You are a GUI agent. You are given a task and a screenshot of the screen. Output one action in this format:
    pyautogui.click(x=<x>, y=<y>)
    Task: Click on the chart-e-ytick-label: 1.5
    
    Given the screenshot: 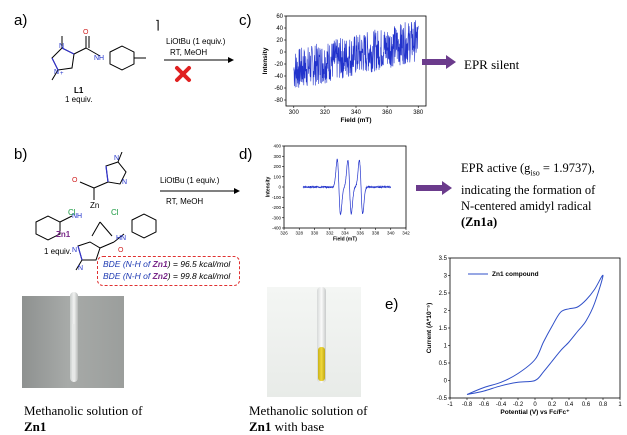 What is the action you would take?
    pyautogui.click(x=443, y=329)
    